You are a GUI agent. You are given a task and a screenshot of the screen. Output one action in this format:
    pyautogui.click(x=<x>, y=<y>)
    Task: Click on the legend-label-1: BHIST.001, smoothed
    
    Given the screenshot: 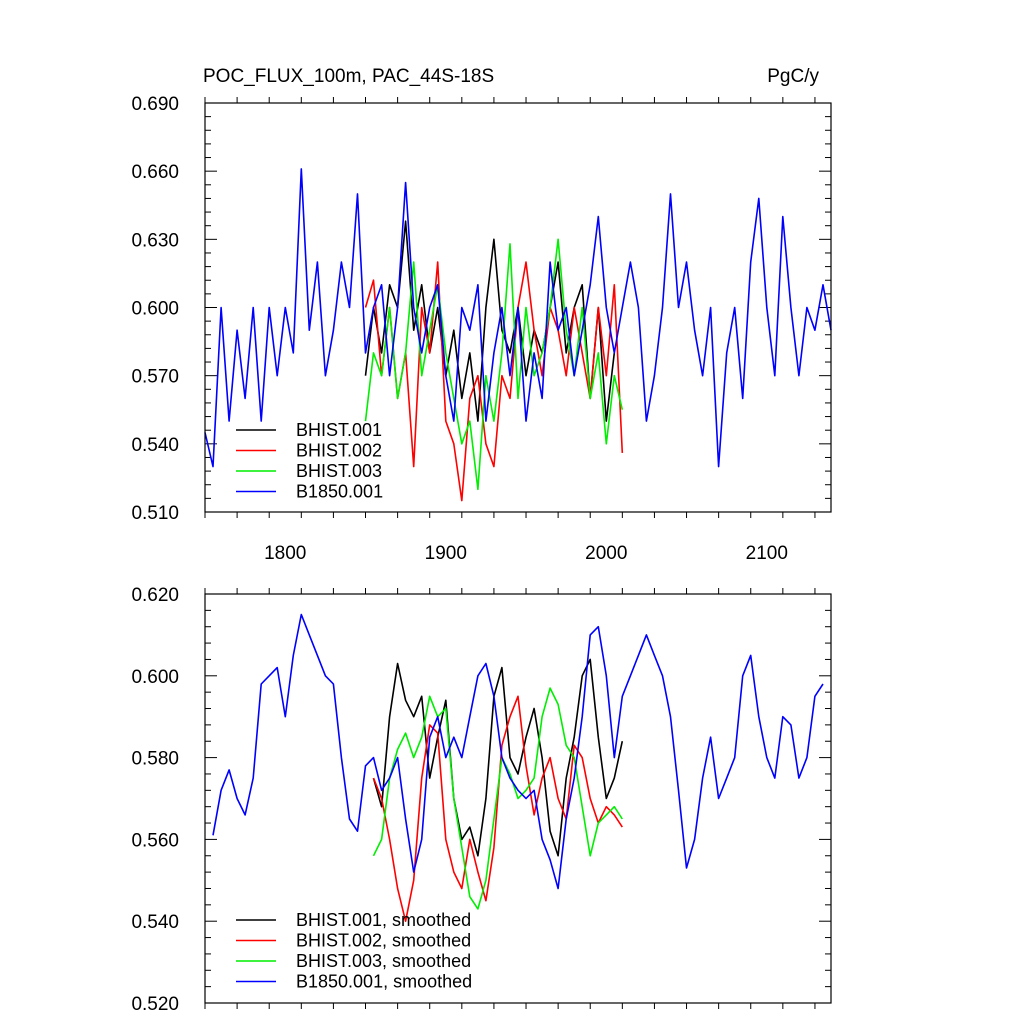 What is the action you would take?
    pyautogui.click(x=383, y=920)
    